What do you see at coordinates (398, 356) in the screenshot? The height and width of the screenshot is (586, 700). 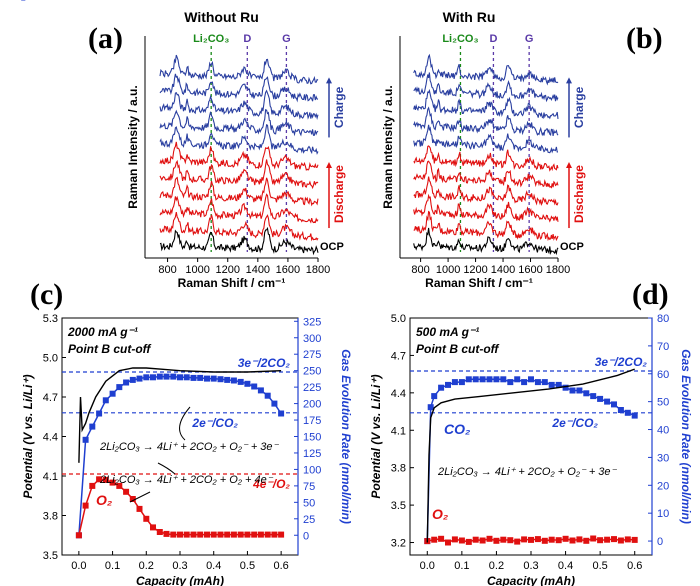 I see `y-tick-label: 4.7` at bounding box center [398, 356].